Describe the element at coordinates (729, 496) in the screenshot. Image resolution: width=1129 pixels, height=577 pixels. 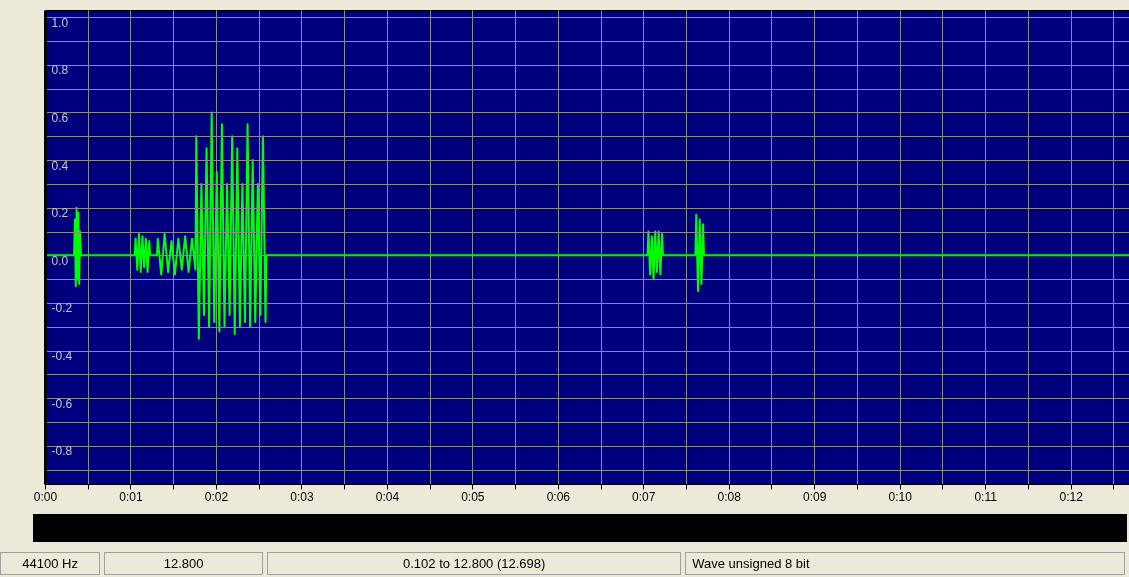
I see `x-tick-label: 0:08` at that location.